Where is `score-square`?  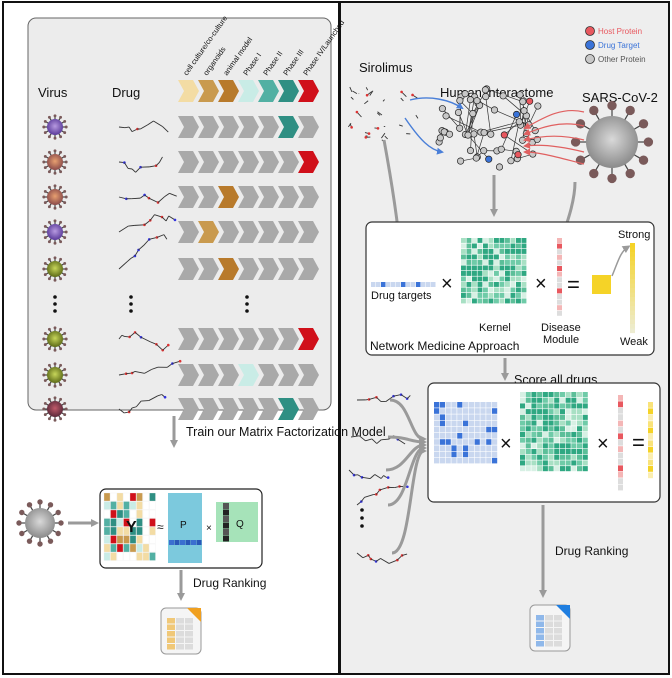
score-square is located at coordinates (601, 284).